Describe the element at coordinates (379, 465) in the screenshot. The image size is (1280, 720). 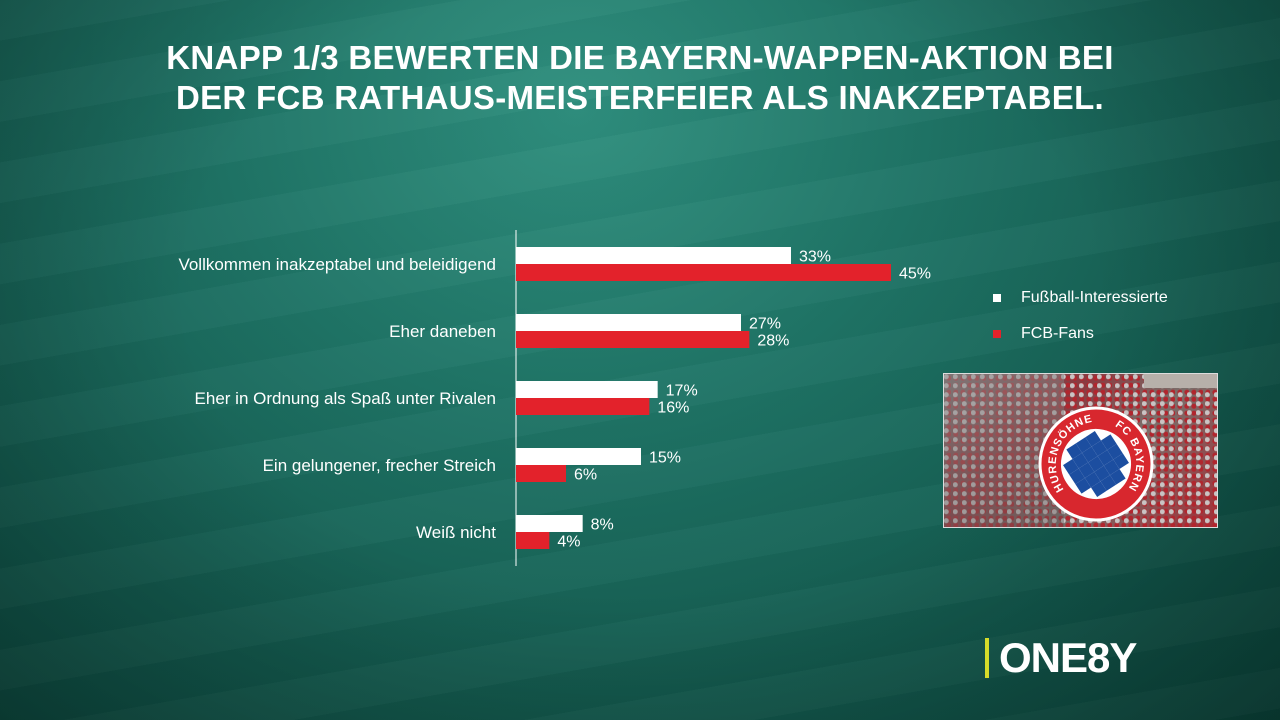
I see `category-label: Ein gelungener, frecher Streich` at that location.